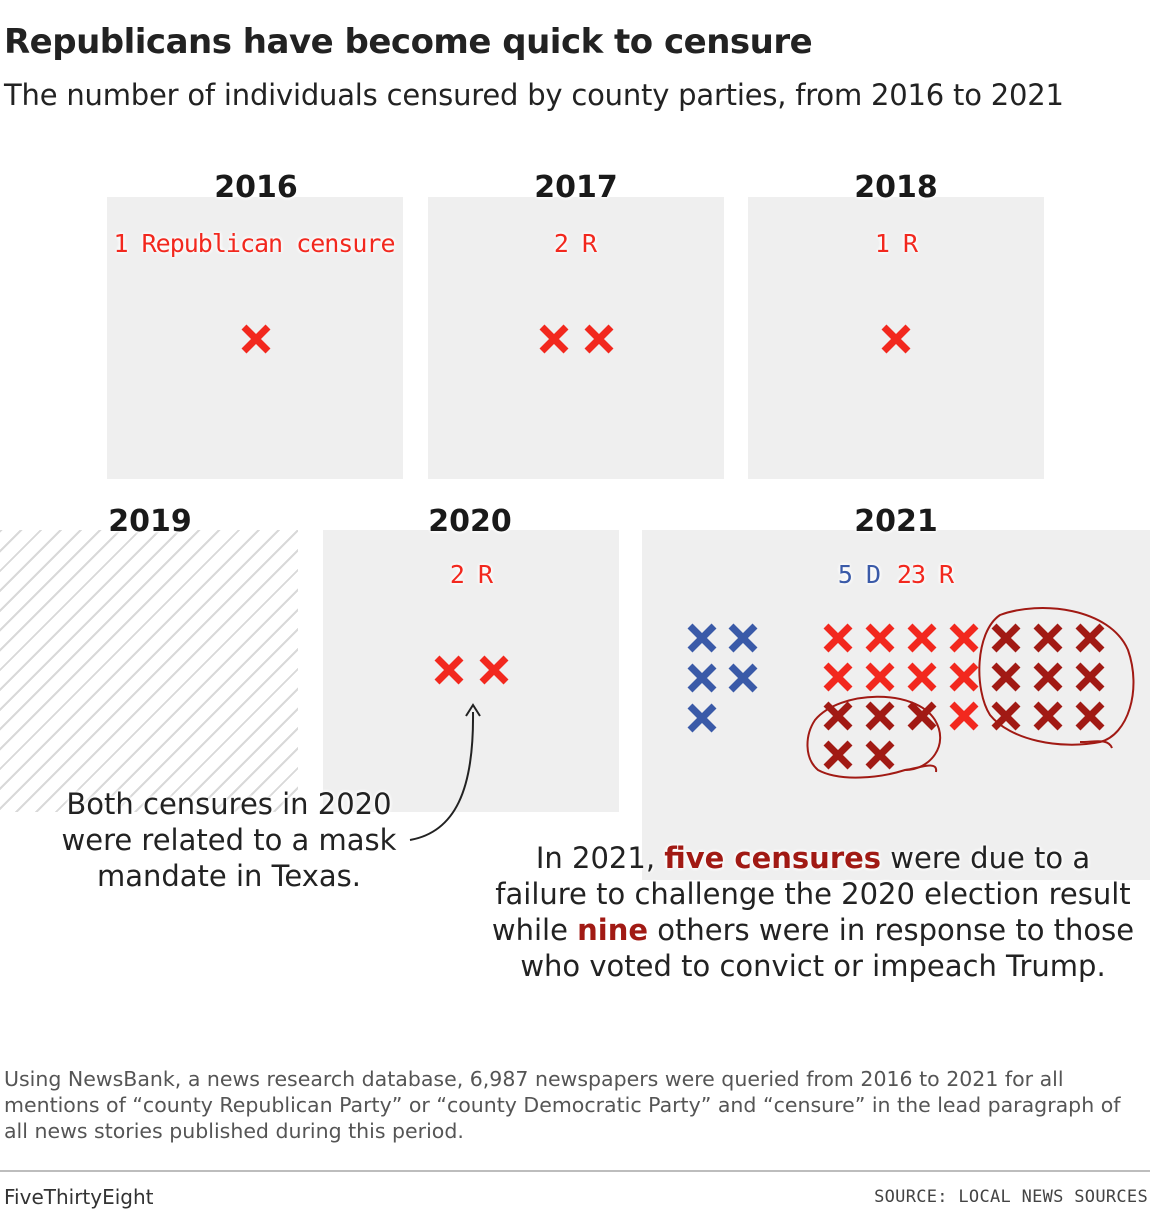 This screenshot has height=1210, width=1150. I want to click on mask-note-line-1: Both censures in 2020, so click(229, 804).